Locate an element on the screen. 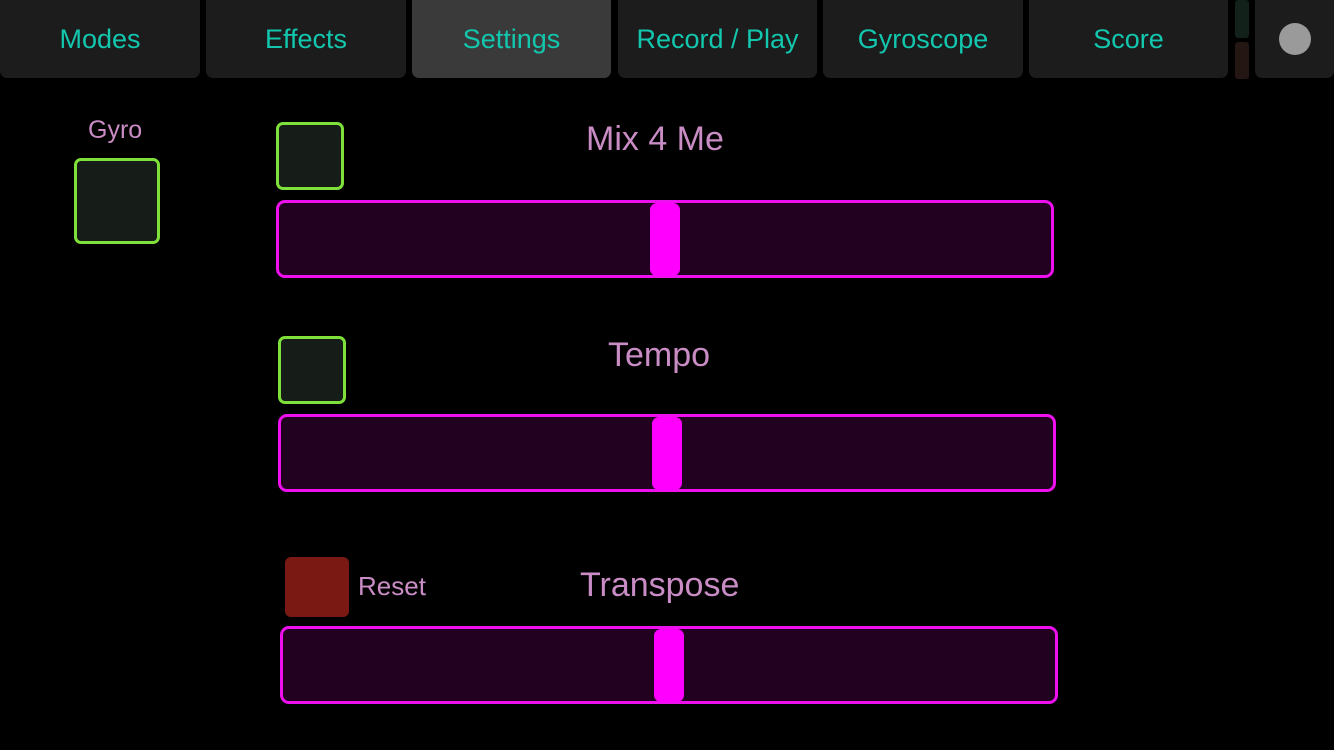 Image resolution: width=1334 pixels, height=750 pixels. record-dot-icon is located at coordinates (1294, 39).